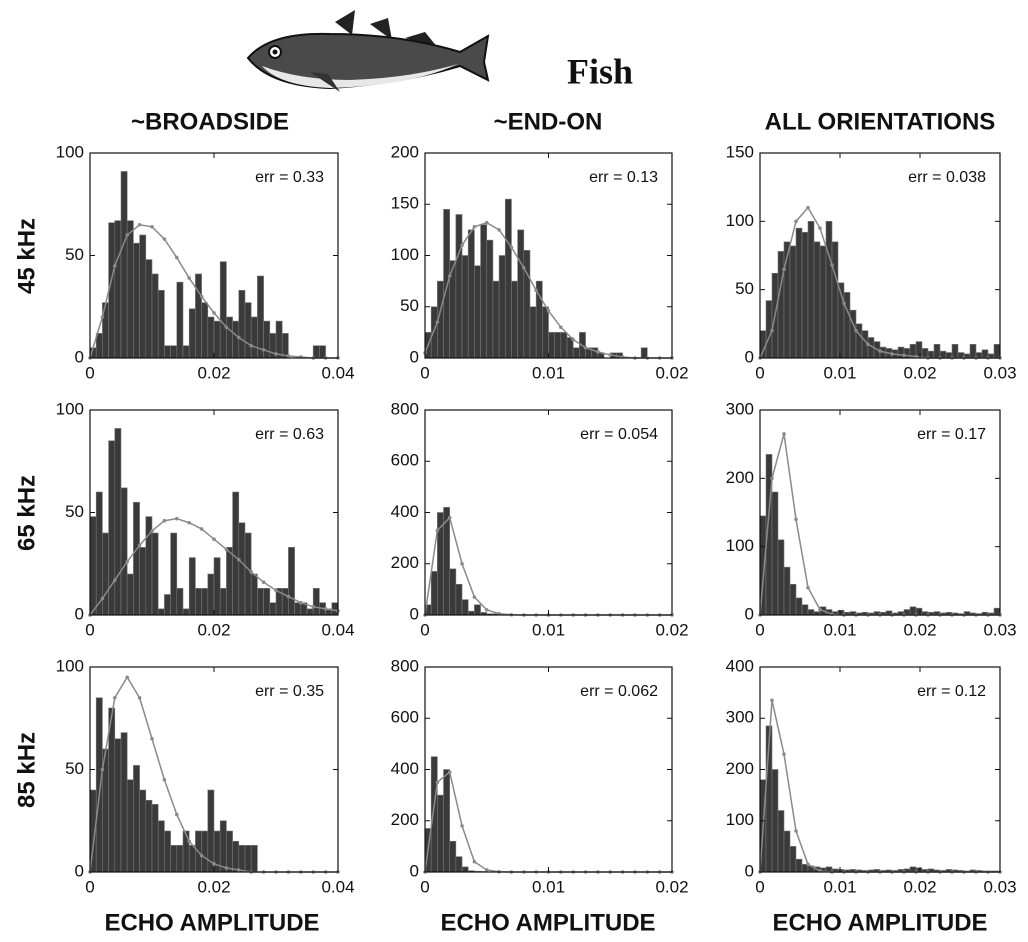  Describe the element at coordinates (744, 288) in the screenshot. I see `y-tick-label: 50` at that location.